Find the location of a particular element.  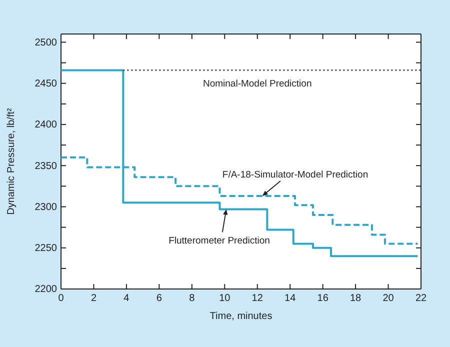

annotation: F/A-18-Simulator-Model Prediction is located at coordinates (295, 175).